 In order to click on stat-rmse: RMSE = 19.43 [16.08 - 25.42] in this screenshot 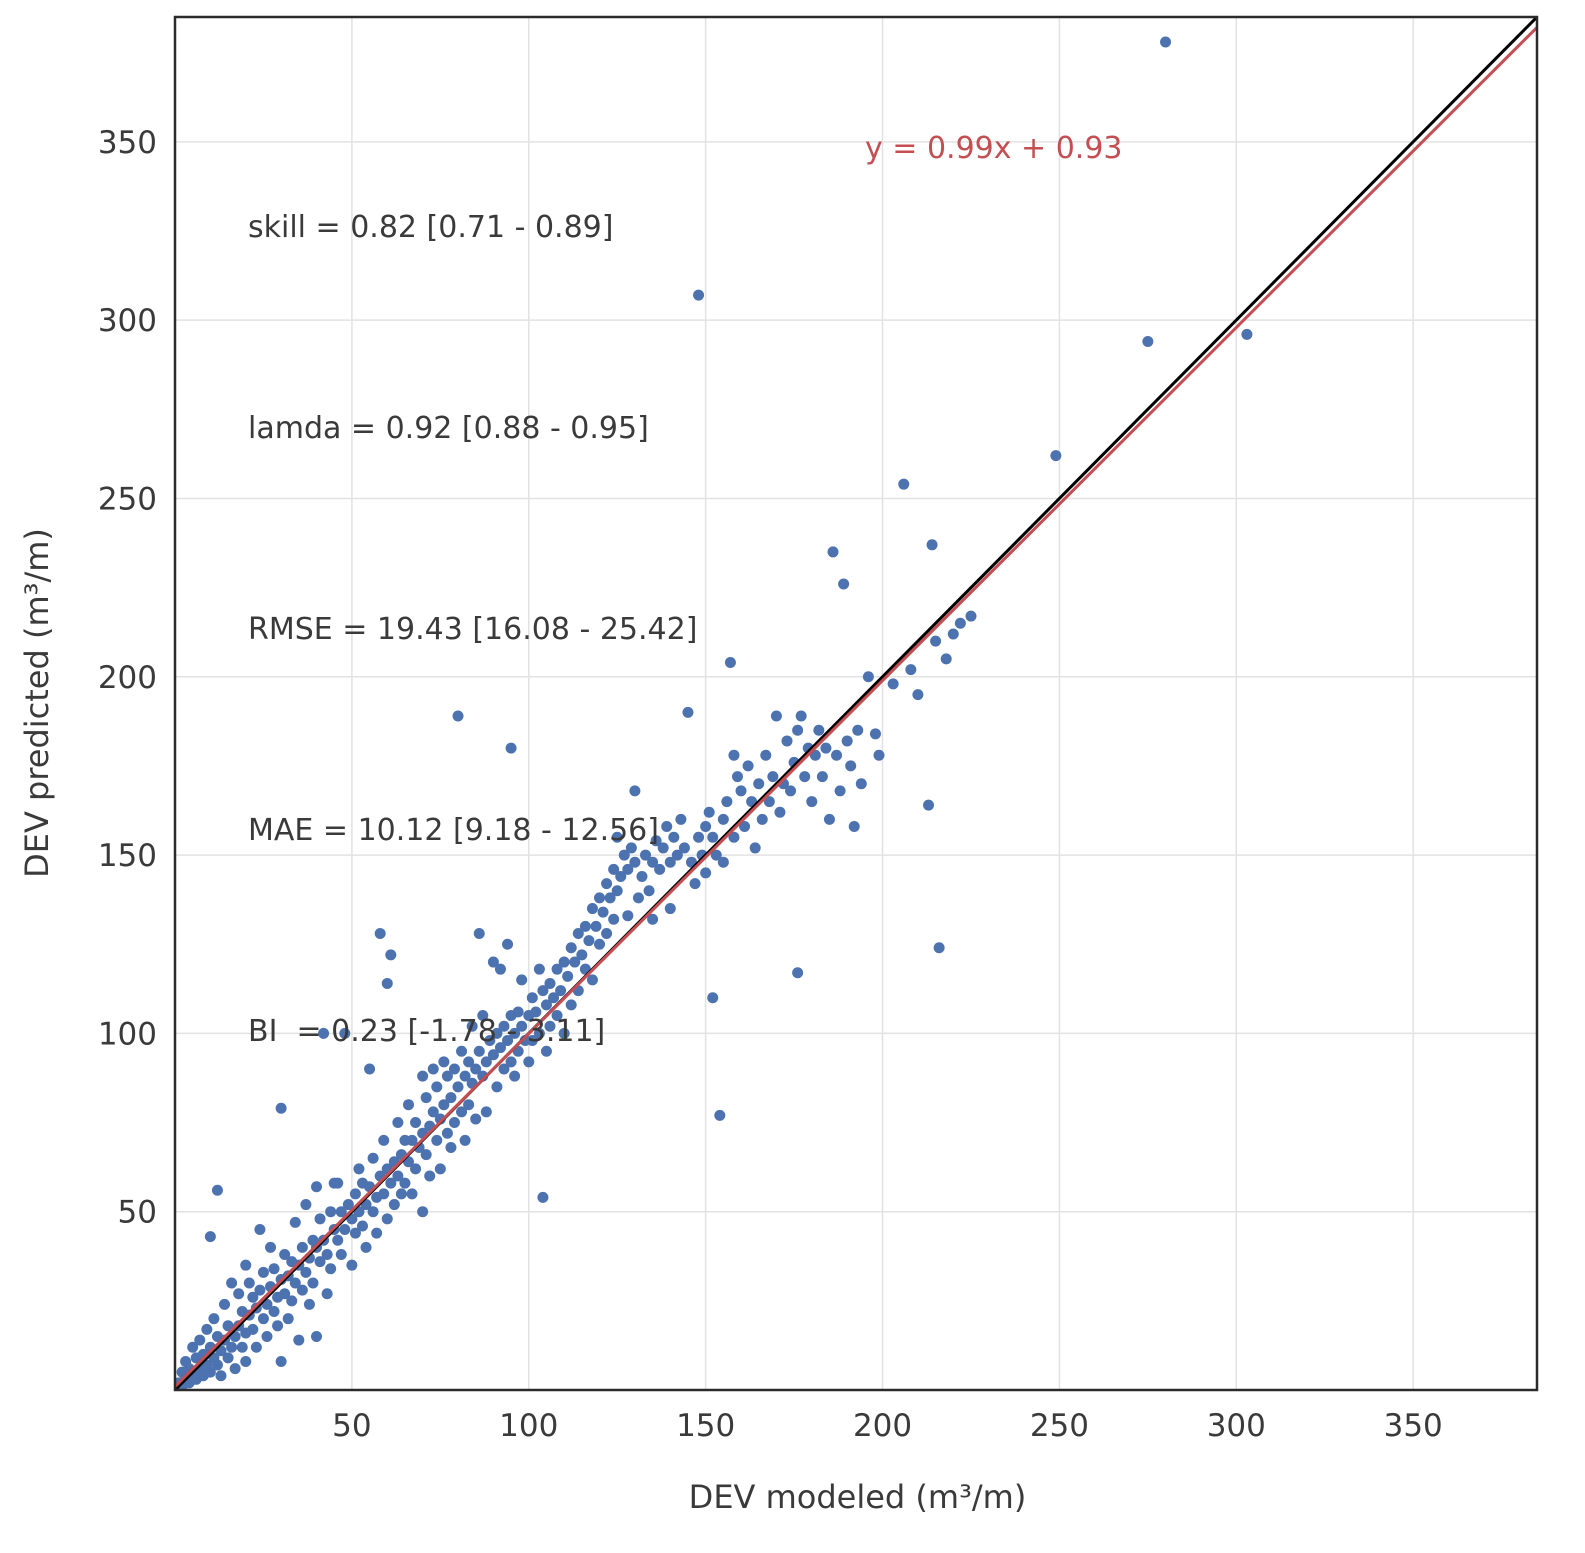, I will do `click(473, 629)`.